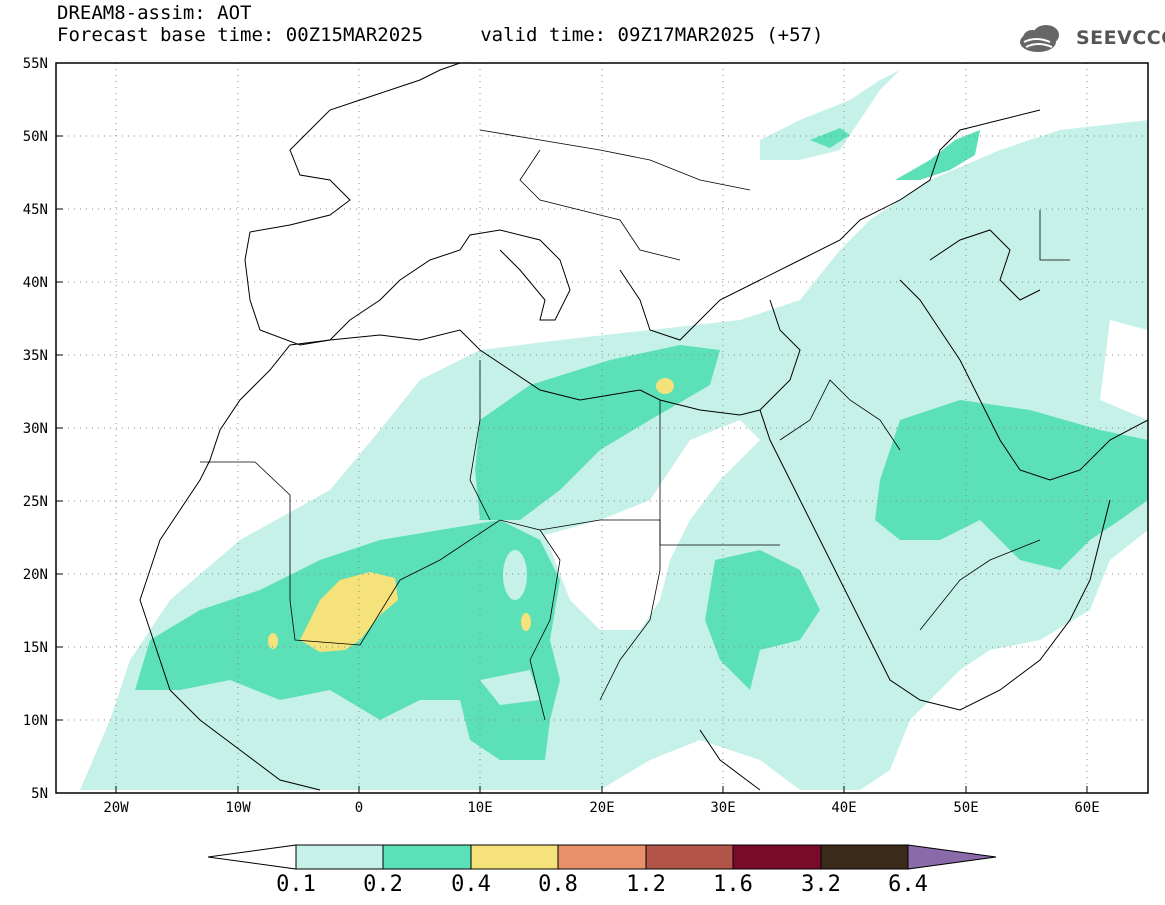 The width and height of the screenshot is (1165, 905). Describe the element at coordinates (1086, 808) in the screenshot. I see `lon-label: 60E` at that location.